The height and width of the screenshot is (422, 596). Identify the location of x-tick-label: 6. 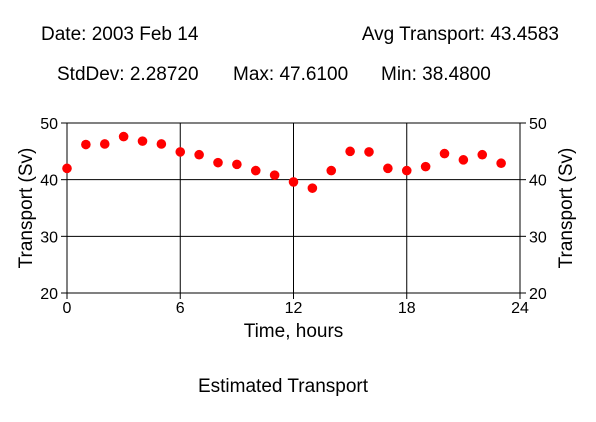
(180, 308).